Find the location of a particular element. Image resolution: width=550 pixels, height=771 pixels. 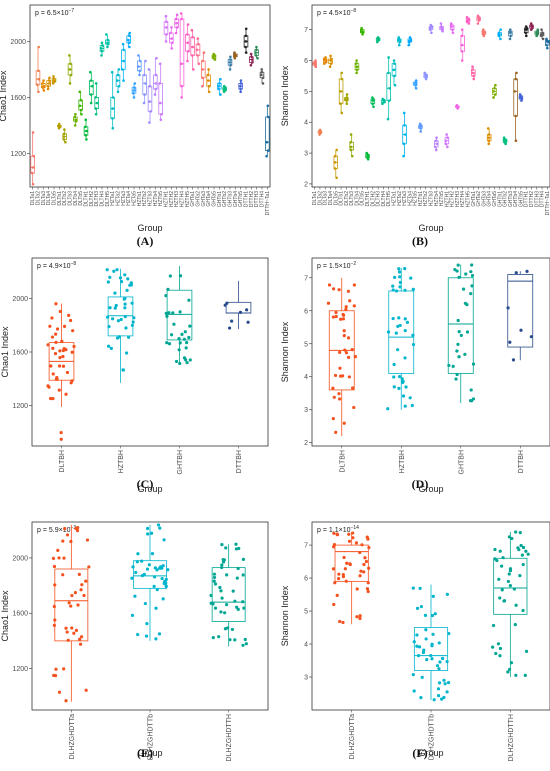

y-tick-label: 1600 is located at coordinates (18, 98).